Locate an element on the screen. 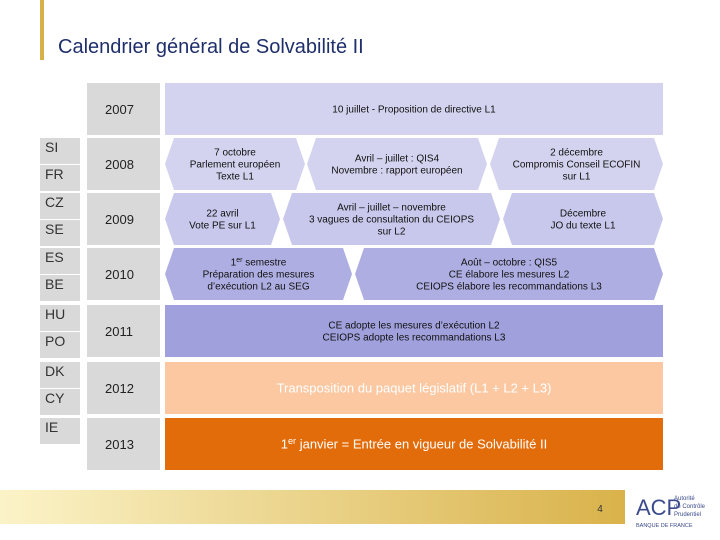 Image resolution: width=720 pixels, height=540 pixels. event-text-part: Décembre is located at coordinates (583, 214).